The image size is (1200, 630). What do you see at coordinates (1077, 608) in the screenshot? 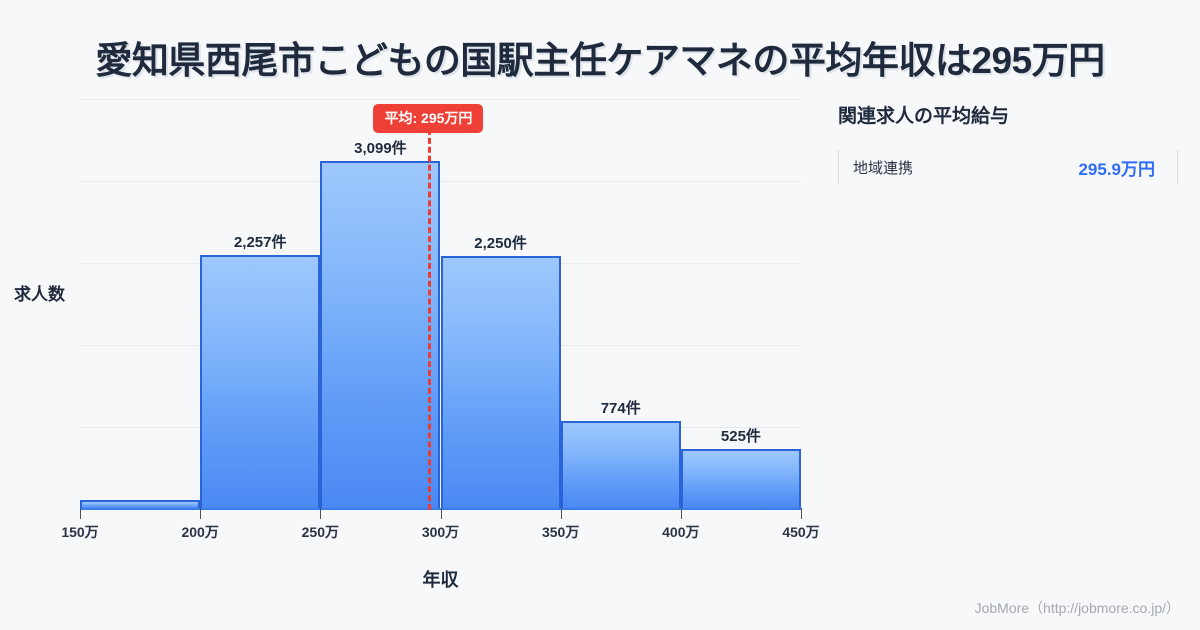
I see `footer-attribution: JobMore（http://jobmore.co.jp/）` at bounding box center [1077, 608].